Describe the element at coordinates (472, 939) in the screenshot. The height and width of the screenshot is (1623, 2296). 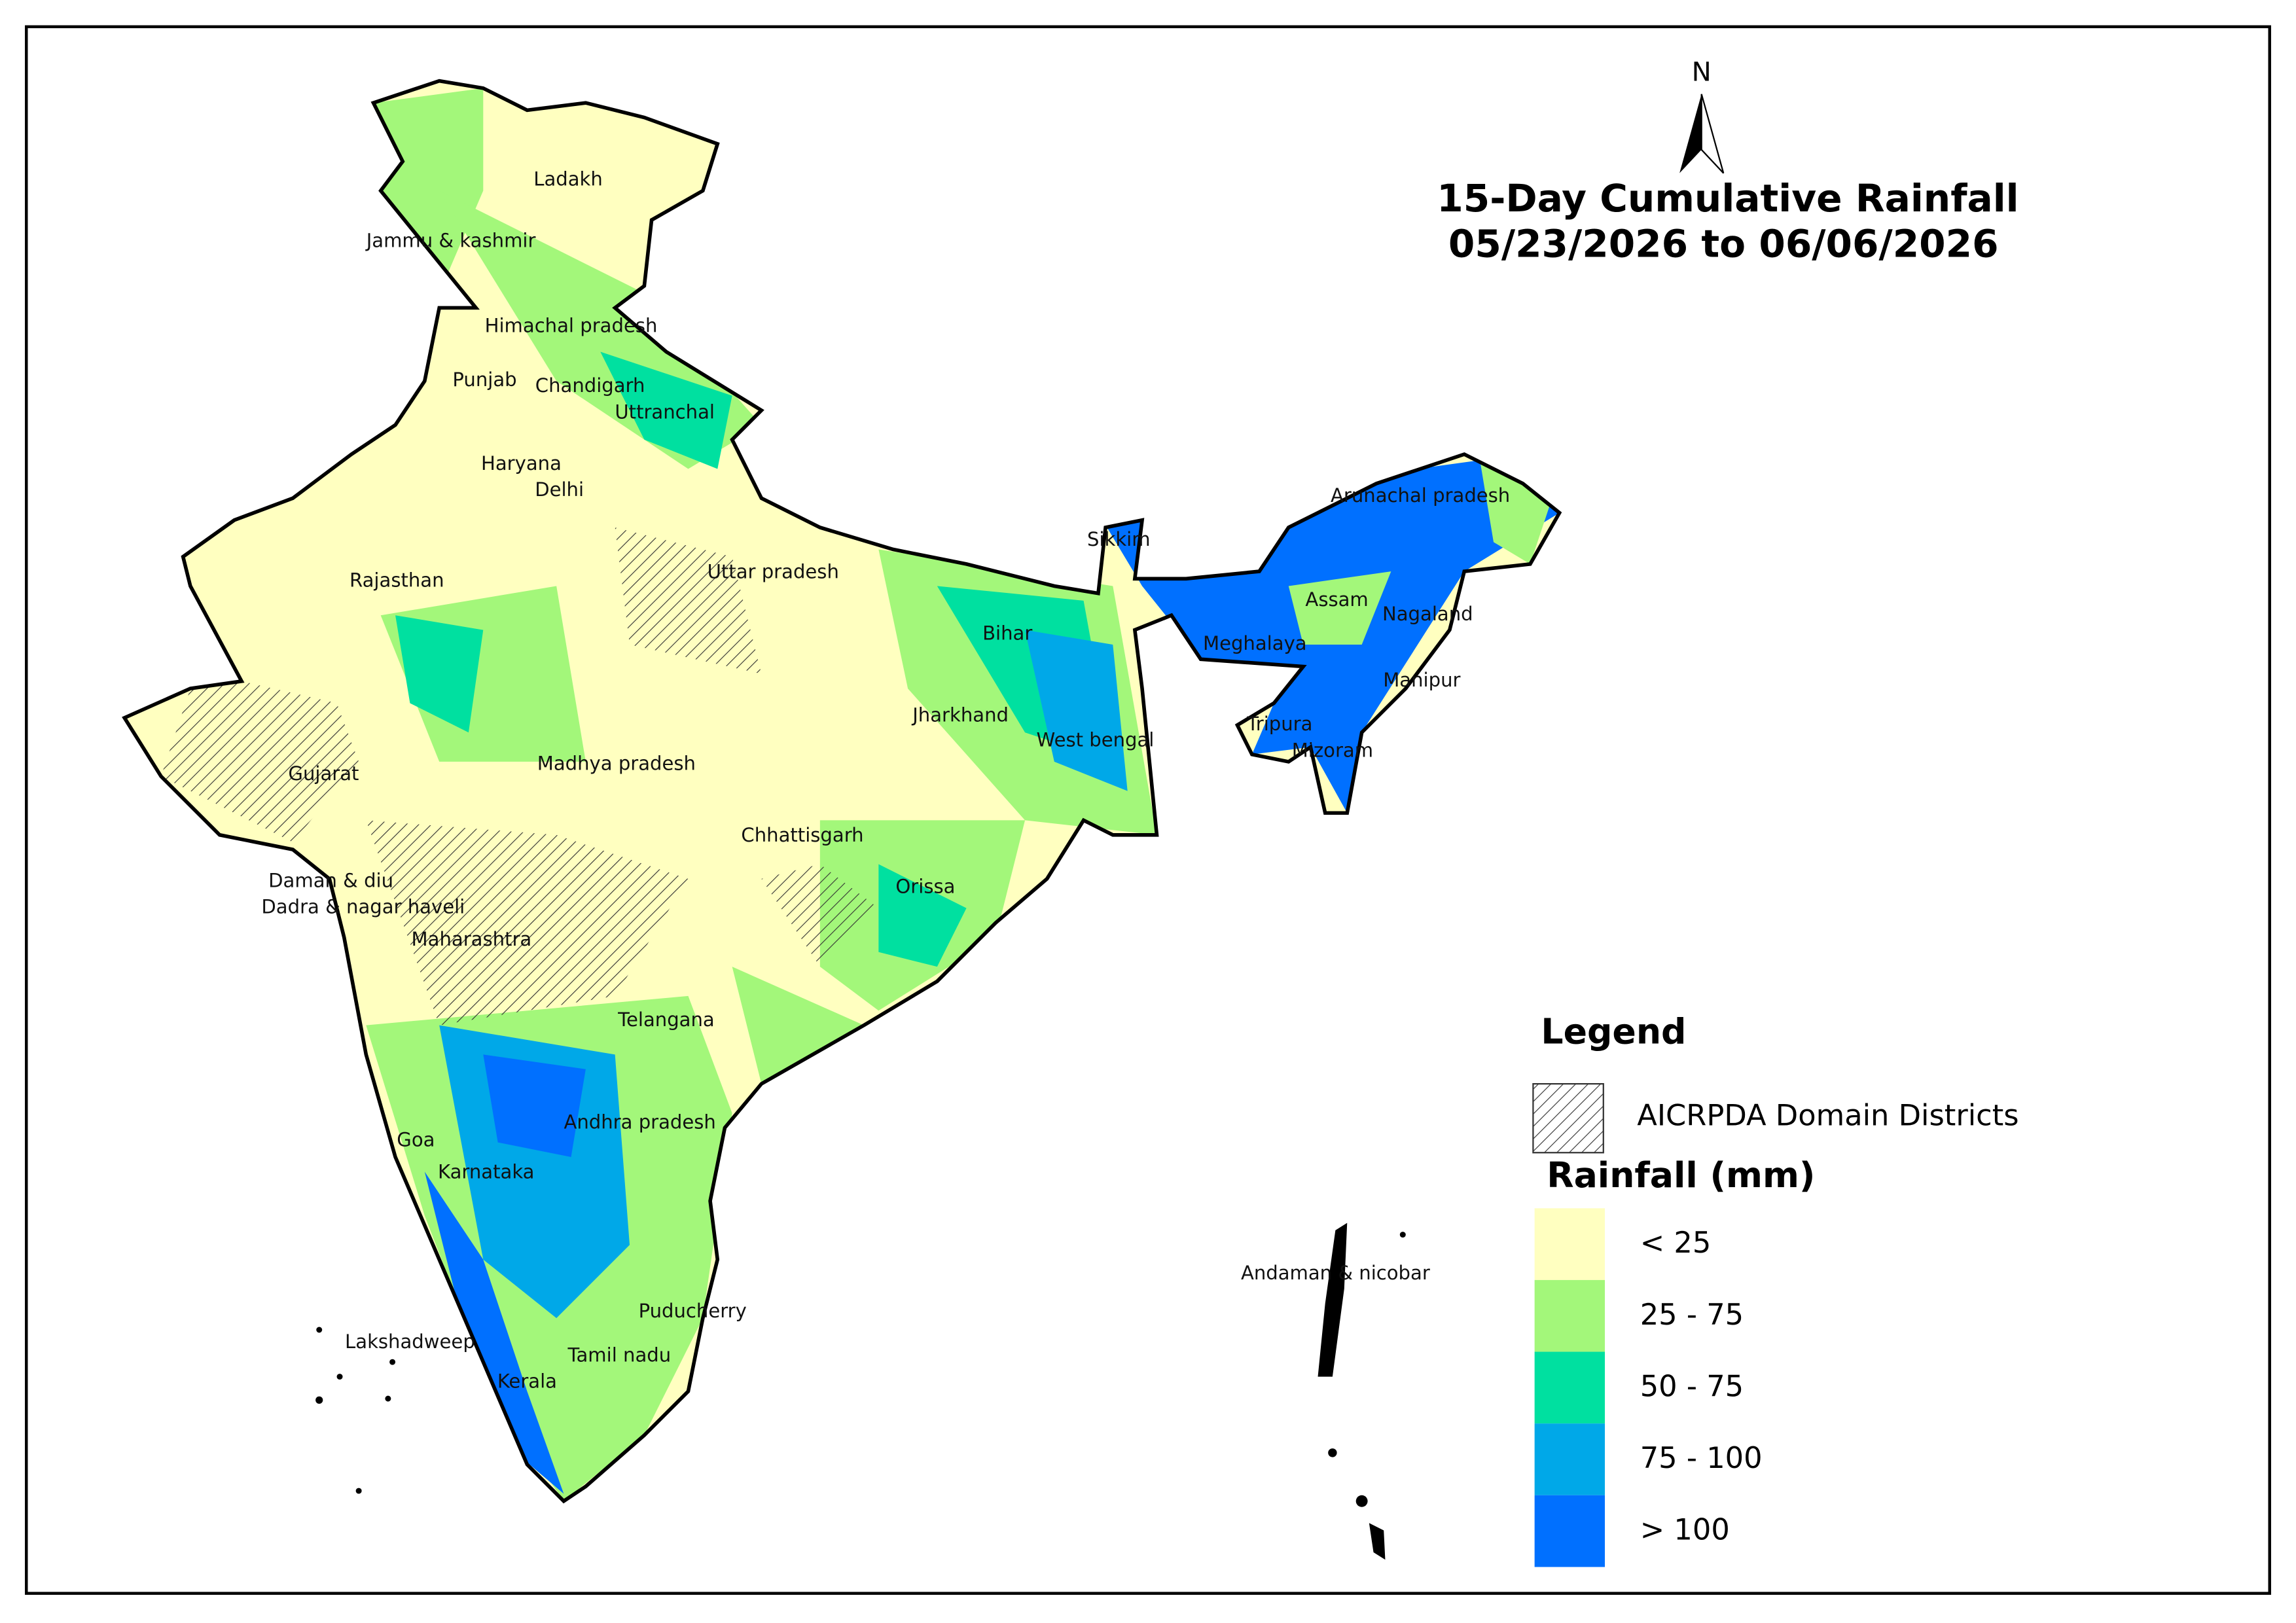
I see `state-label: Maharashtra` at that location.